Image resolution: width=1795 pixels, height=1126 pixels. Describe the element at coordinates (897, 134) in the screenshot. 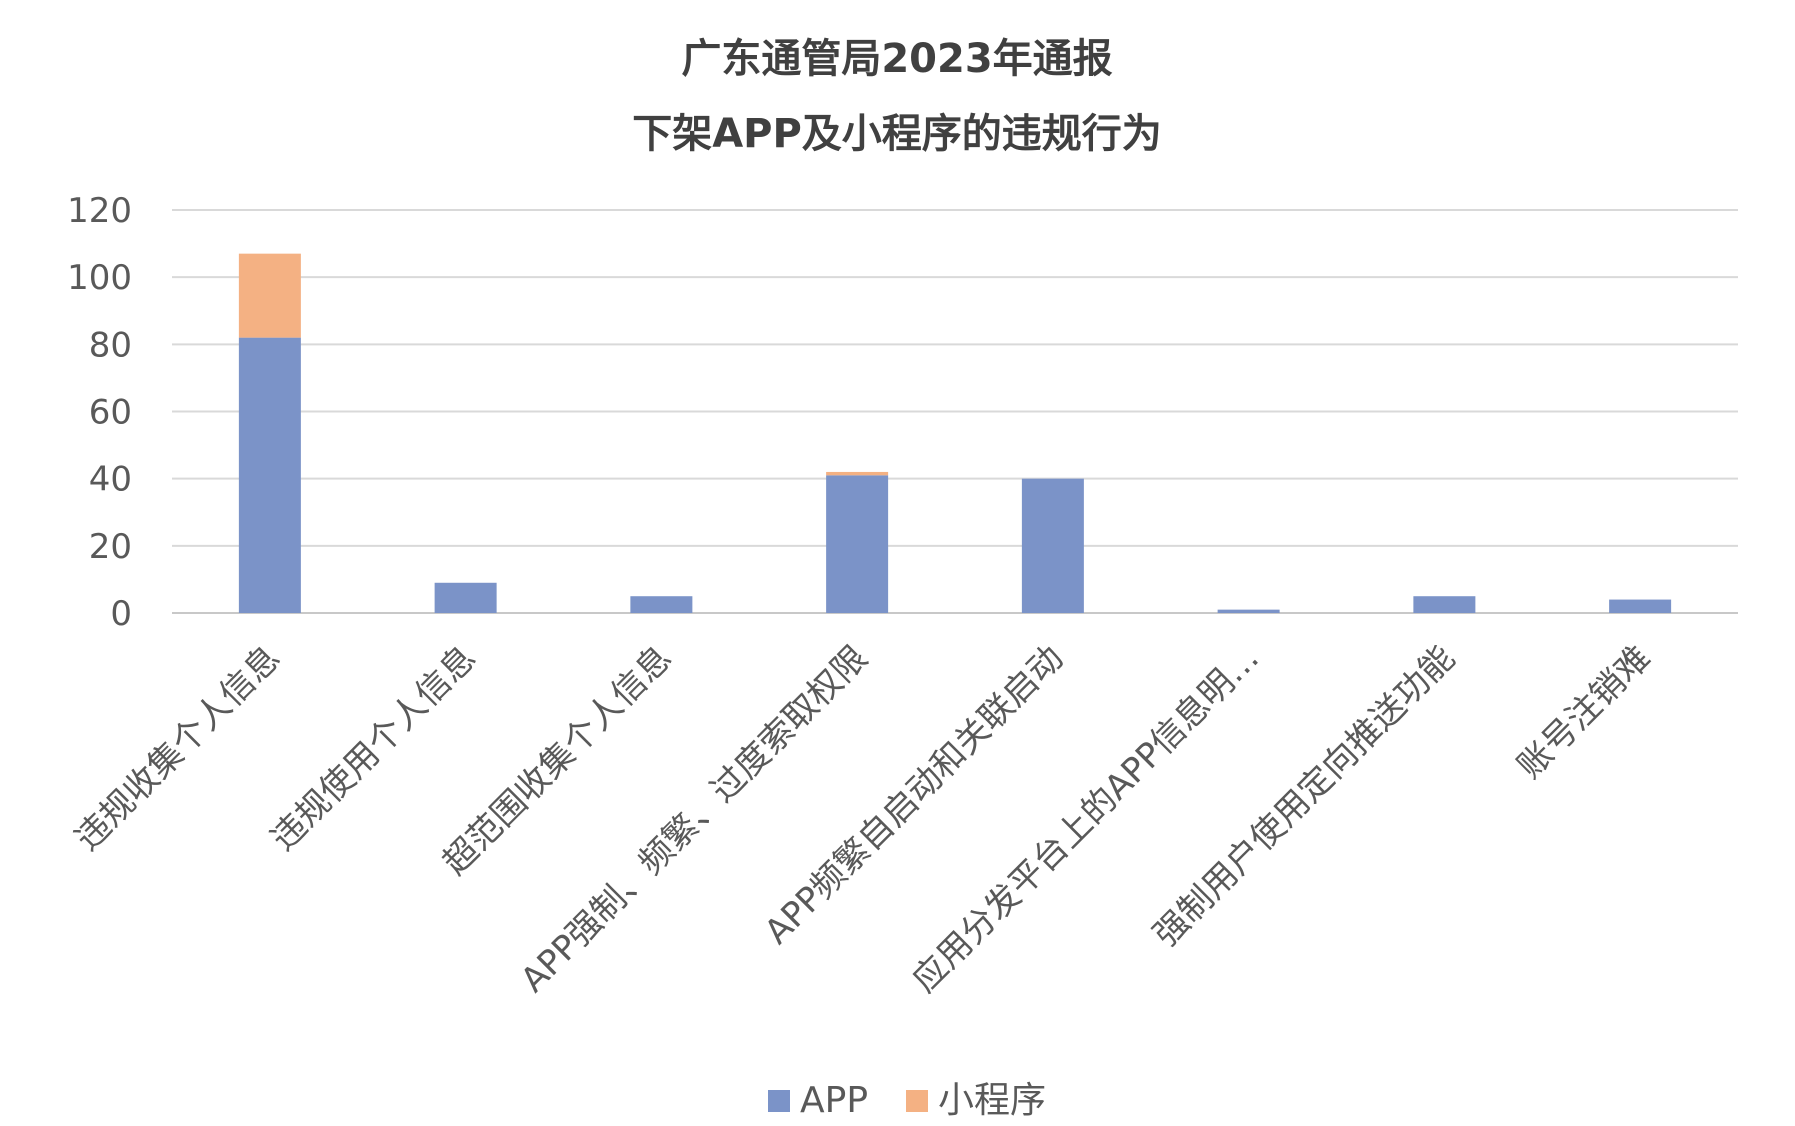

I see `chart-title-line-2: 下架APP及小程序的违规行为` at that location.